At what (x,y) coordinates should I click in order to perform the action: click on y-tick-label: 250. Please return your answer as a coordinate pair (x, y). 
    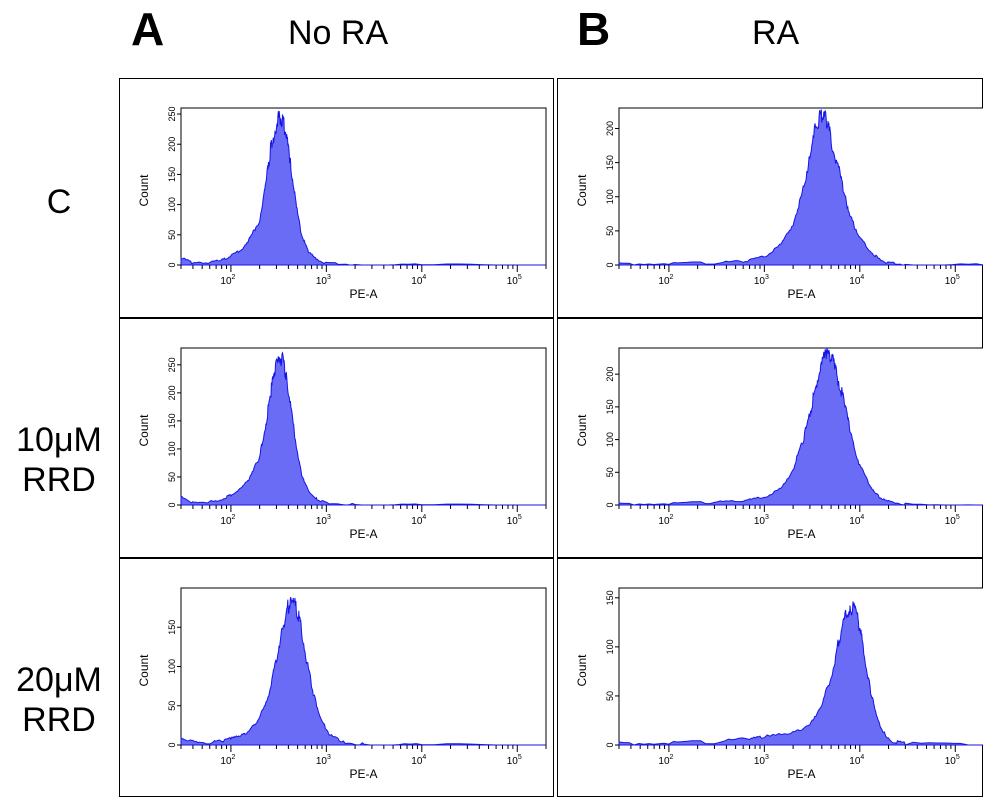
    Looking at the image, I should click on (172, 114).